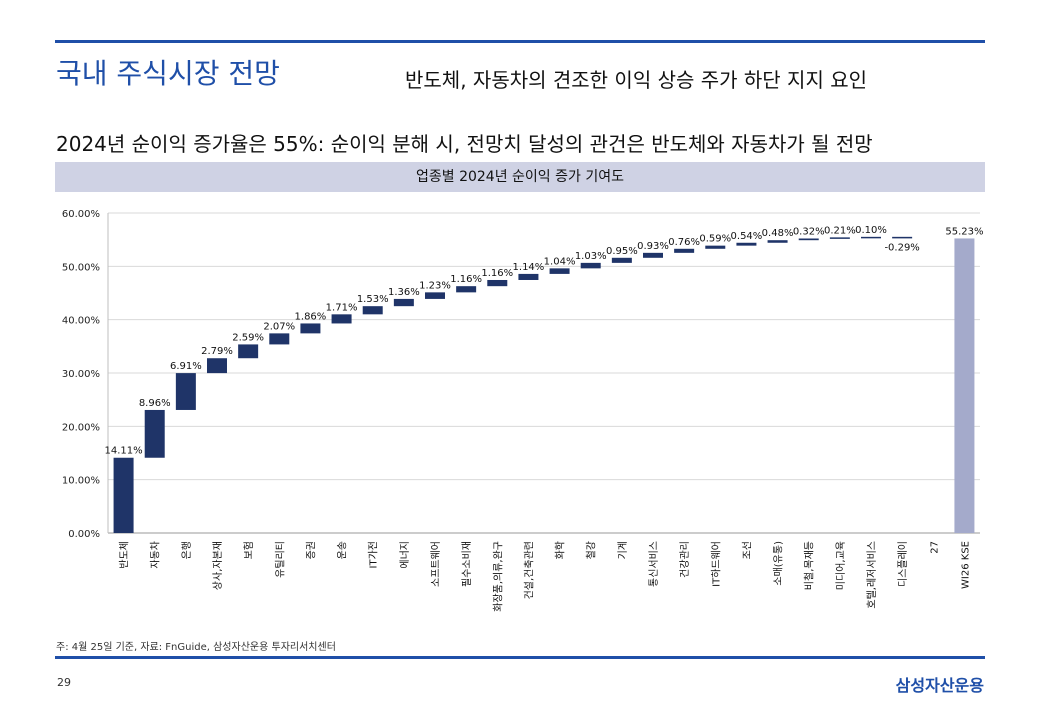 This screenshot has width=1040, height=720. Describe the element at coordinates (404, 292) in the screenshot. I see `data-label: 1.36%` at that location.